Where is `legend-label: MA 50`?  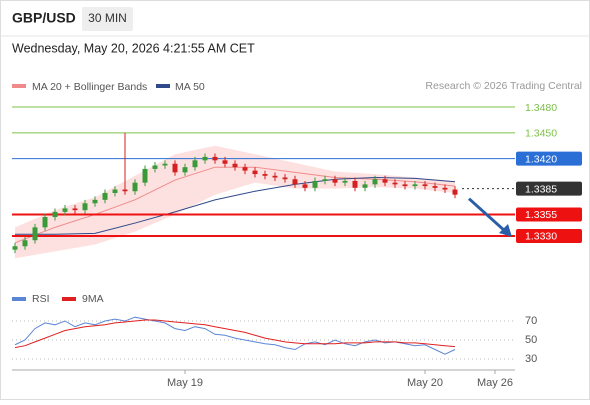 legend-label: MA 50 is located at coordinates (190, 87).